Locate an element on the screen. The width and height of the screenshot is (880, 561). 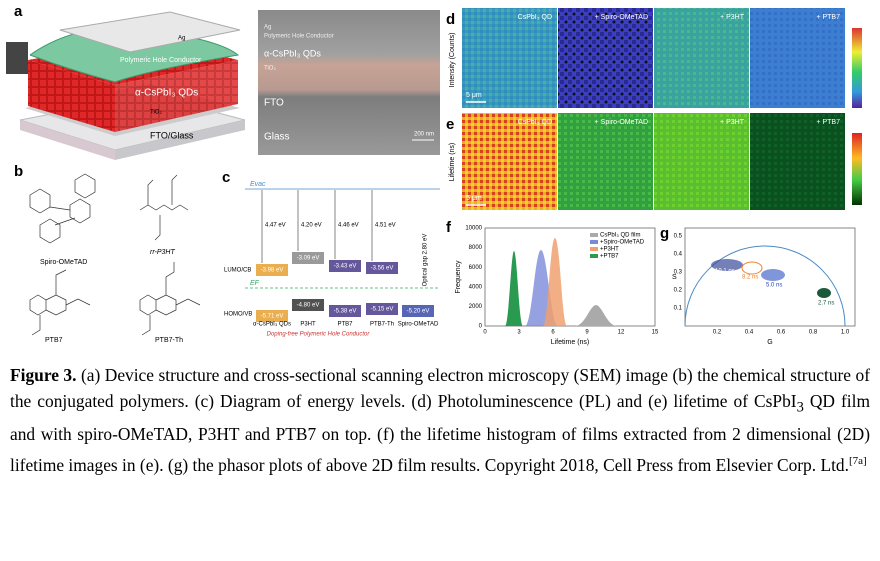
x-tick-label: 1.0 is located at coordinates (845, 333).